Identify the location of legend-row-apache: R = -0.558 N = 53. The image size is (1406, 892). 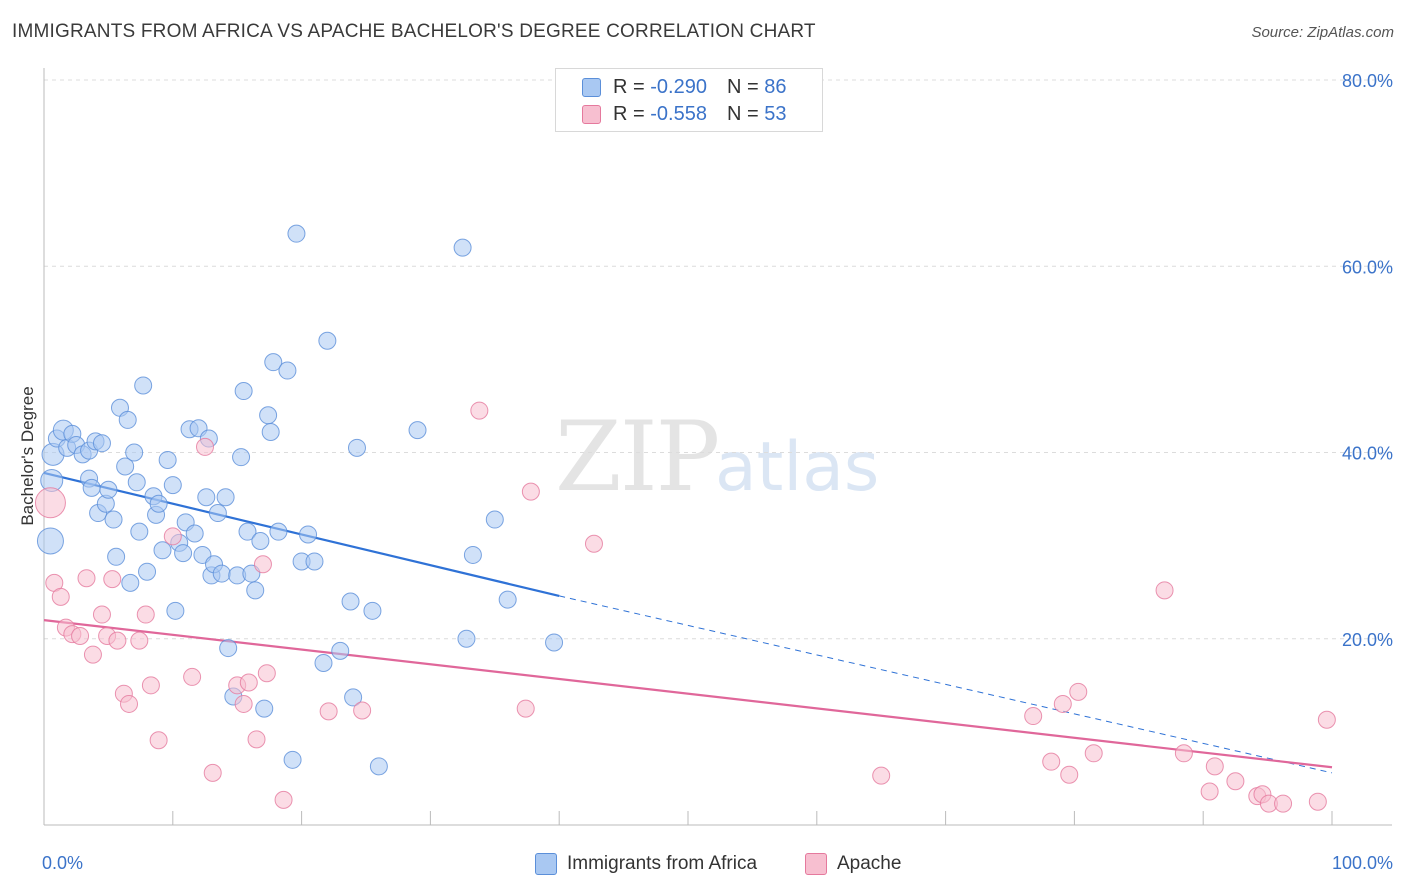
(684, 114).